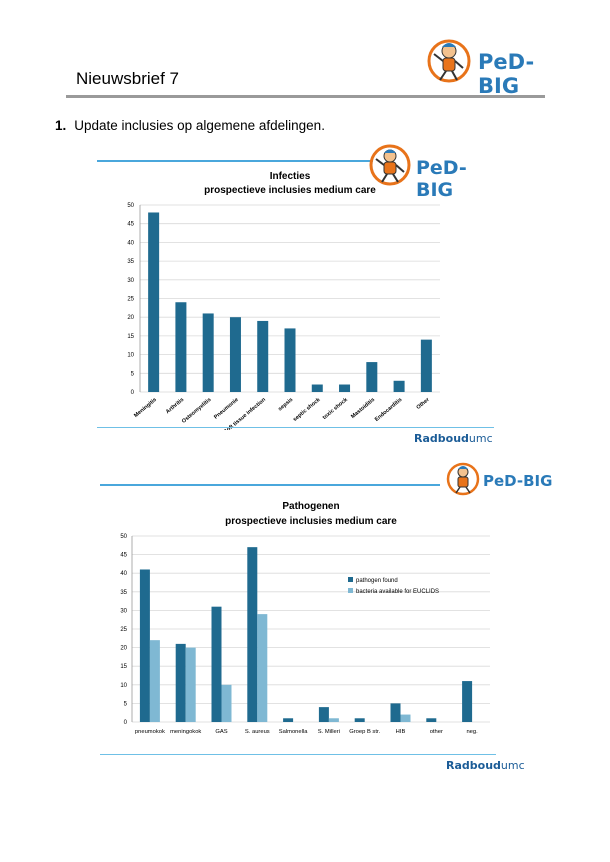 This screenshot has height=862, width=610. What do you see at coordinates (388, 410) in the screenshot?
I see `x-tick-label: Endocarditis` at bounding box center [388, 410].